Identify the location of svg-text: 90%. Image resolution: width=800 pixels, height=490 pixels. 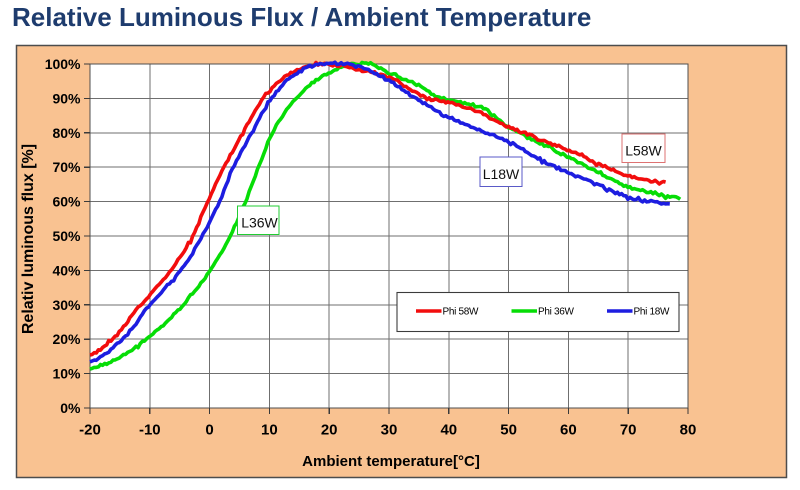
(66, 98).